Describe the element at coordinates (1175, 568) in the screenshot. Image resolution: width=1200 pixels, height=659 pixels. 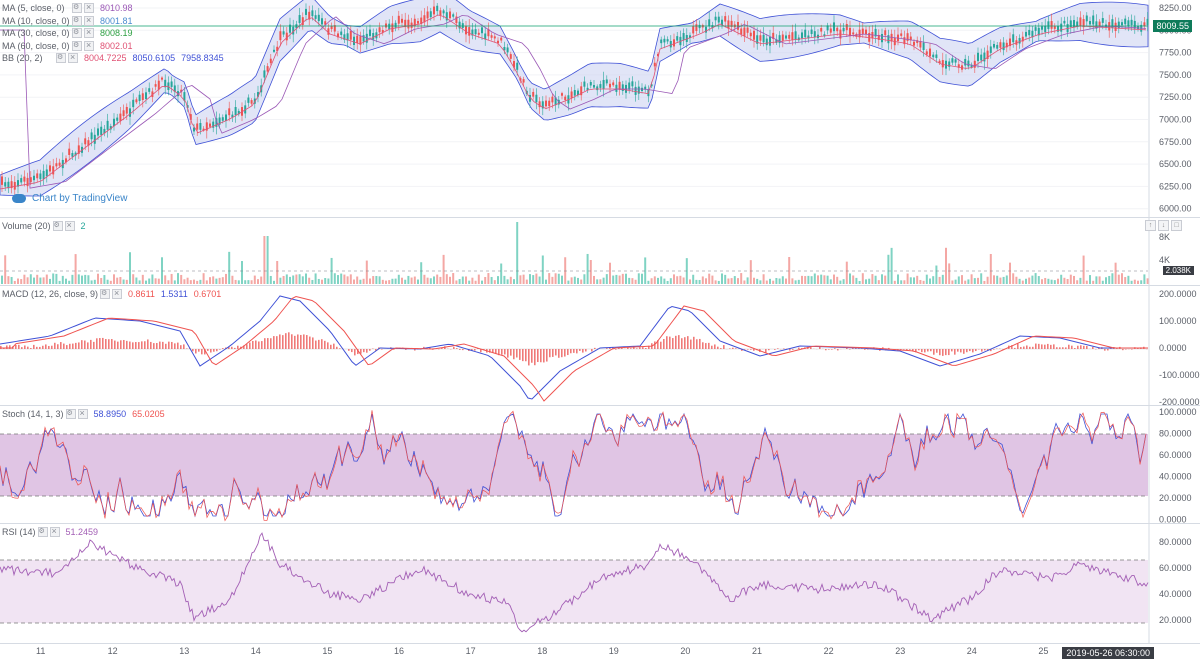
I see `axis-tick-label: 60.0000` at that location.